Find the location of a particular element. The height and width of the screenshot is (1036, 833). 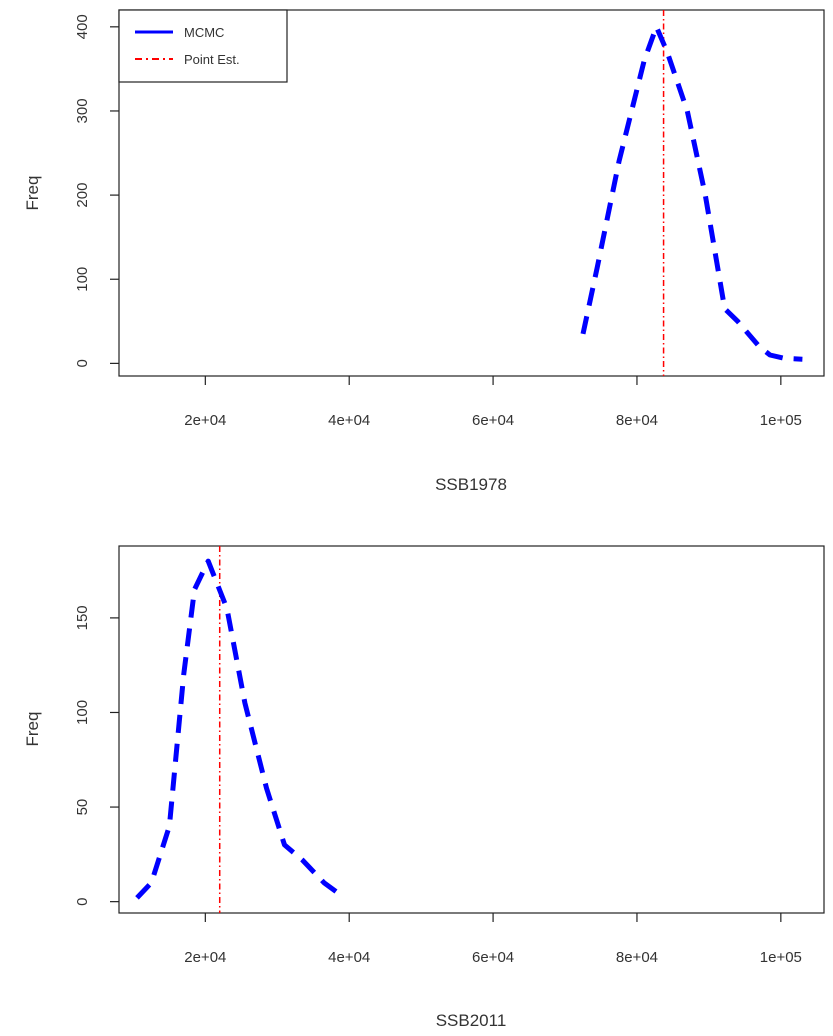

legend-label-point-est: Point Est. is located at coordinates (212, 59).